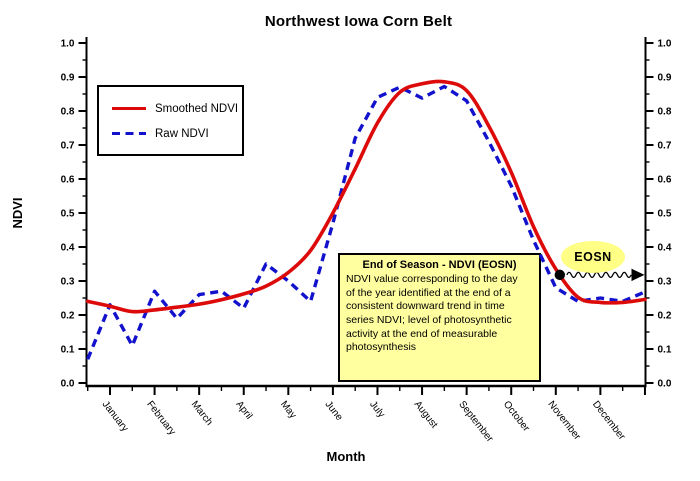 The image size is (700, 481). What do you see at coordinates (381, 347) in the screenshot?
I see `annotation-body-line: photosynthesis` at bounding box center [381, 347].